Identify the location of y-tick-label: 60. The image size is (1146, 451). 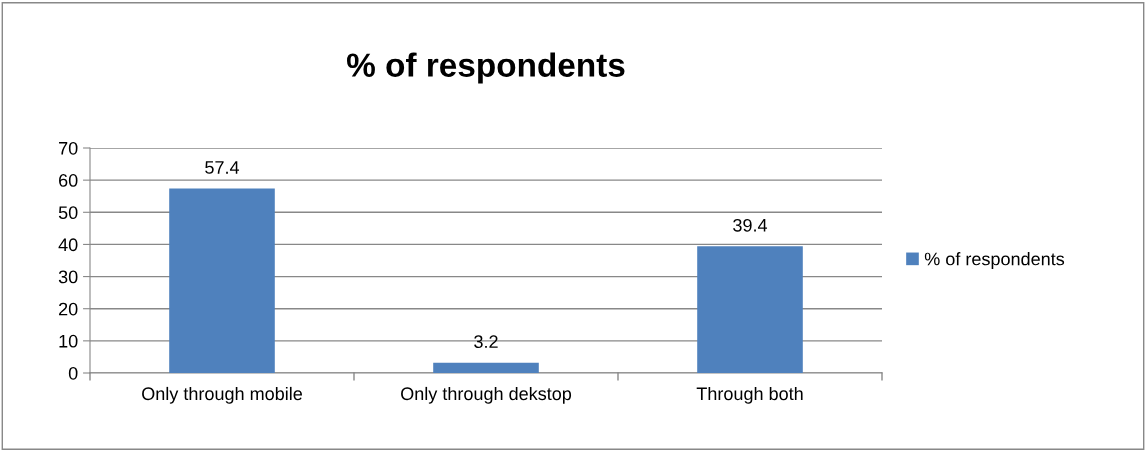
(68, 180).